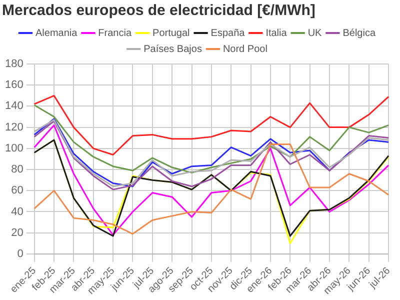 This screenshot has height=300, width=400. I want to click on legend-label: Portugal, so click(171, 33).